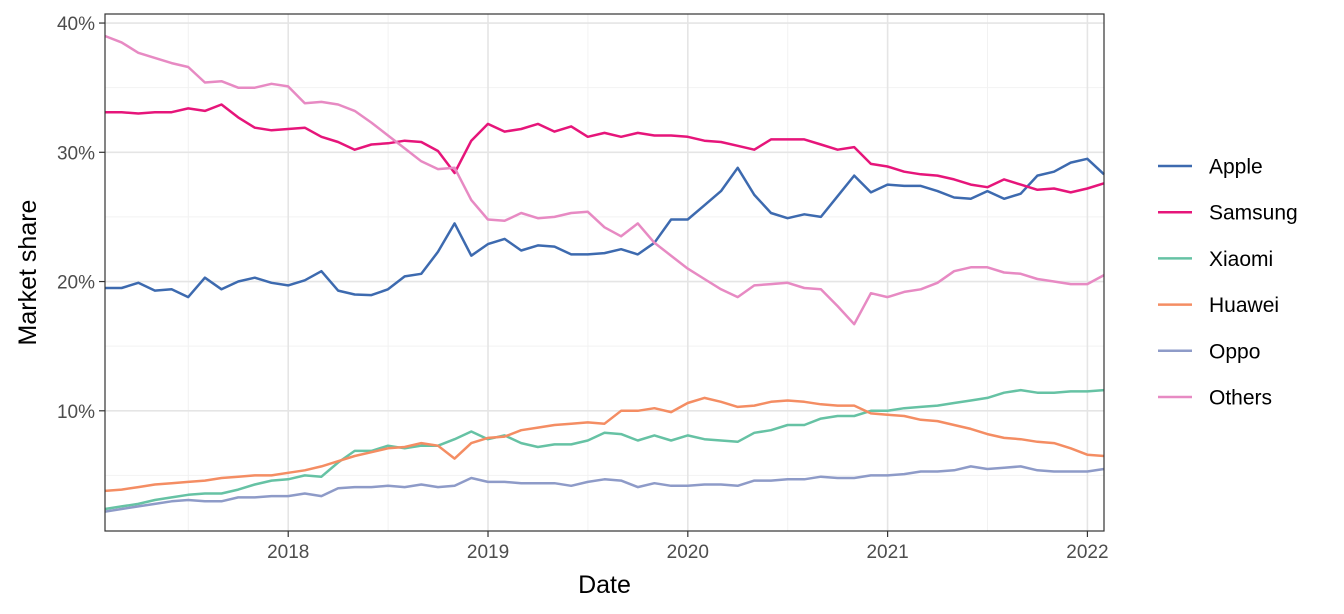  Describe the element at coordinates (28, 273) in the screenshot. I see `y-axis-title: Market share` at that location.